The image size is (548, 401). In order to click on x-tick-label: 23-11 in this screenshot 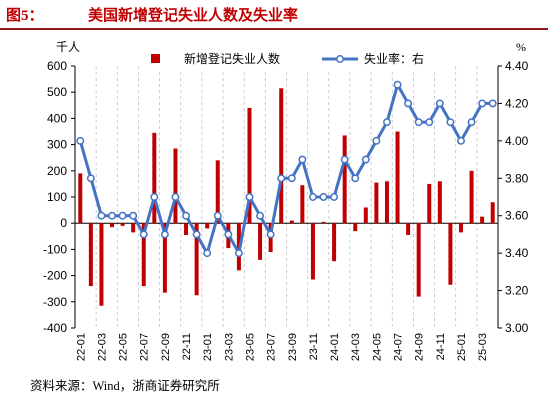, I will do `click(314, 346)`.